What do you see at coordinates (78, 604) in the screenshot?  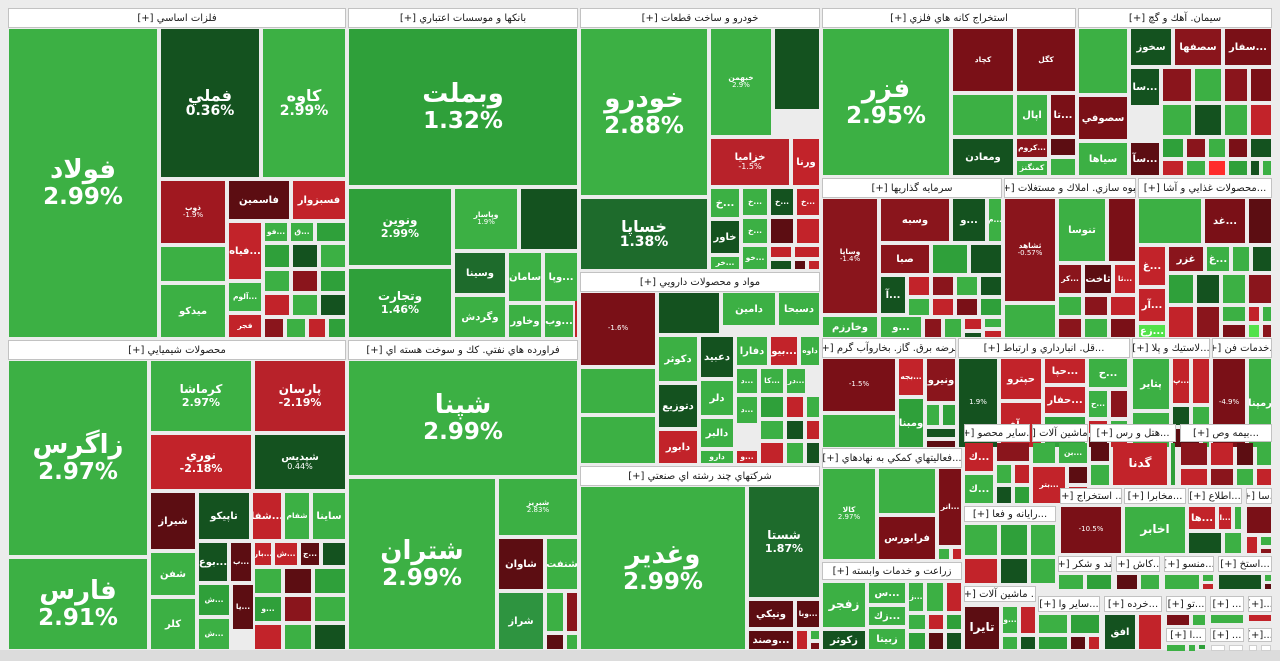 I see `treemap-tile: فارس 2.91%` at bounding box center [78, 604].